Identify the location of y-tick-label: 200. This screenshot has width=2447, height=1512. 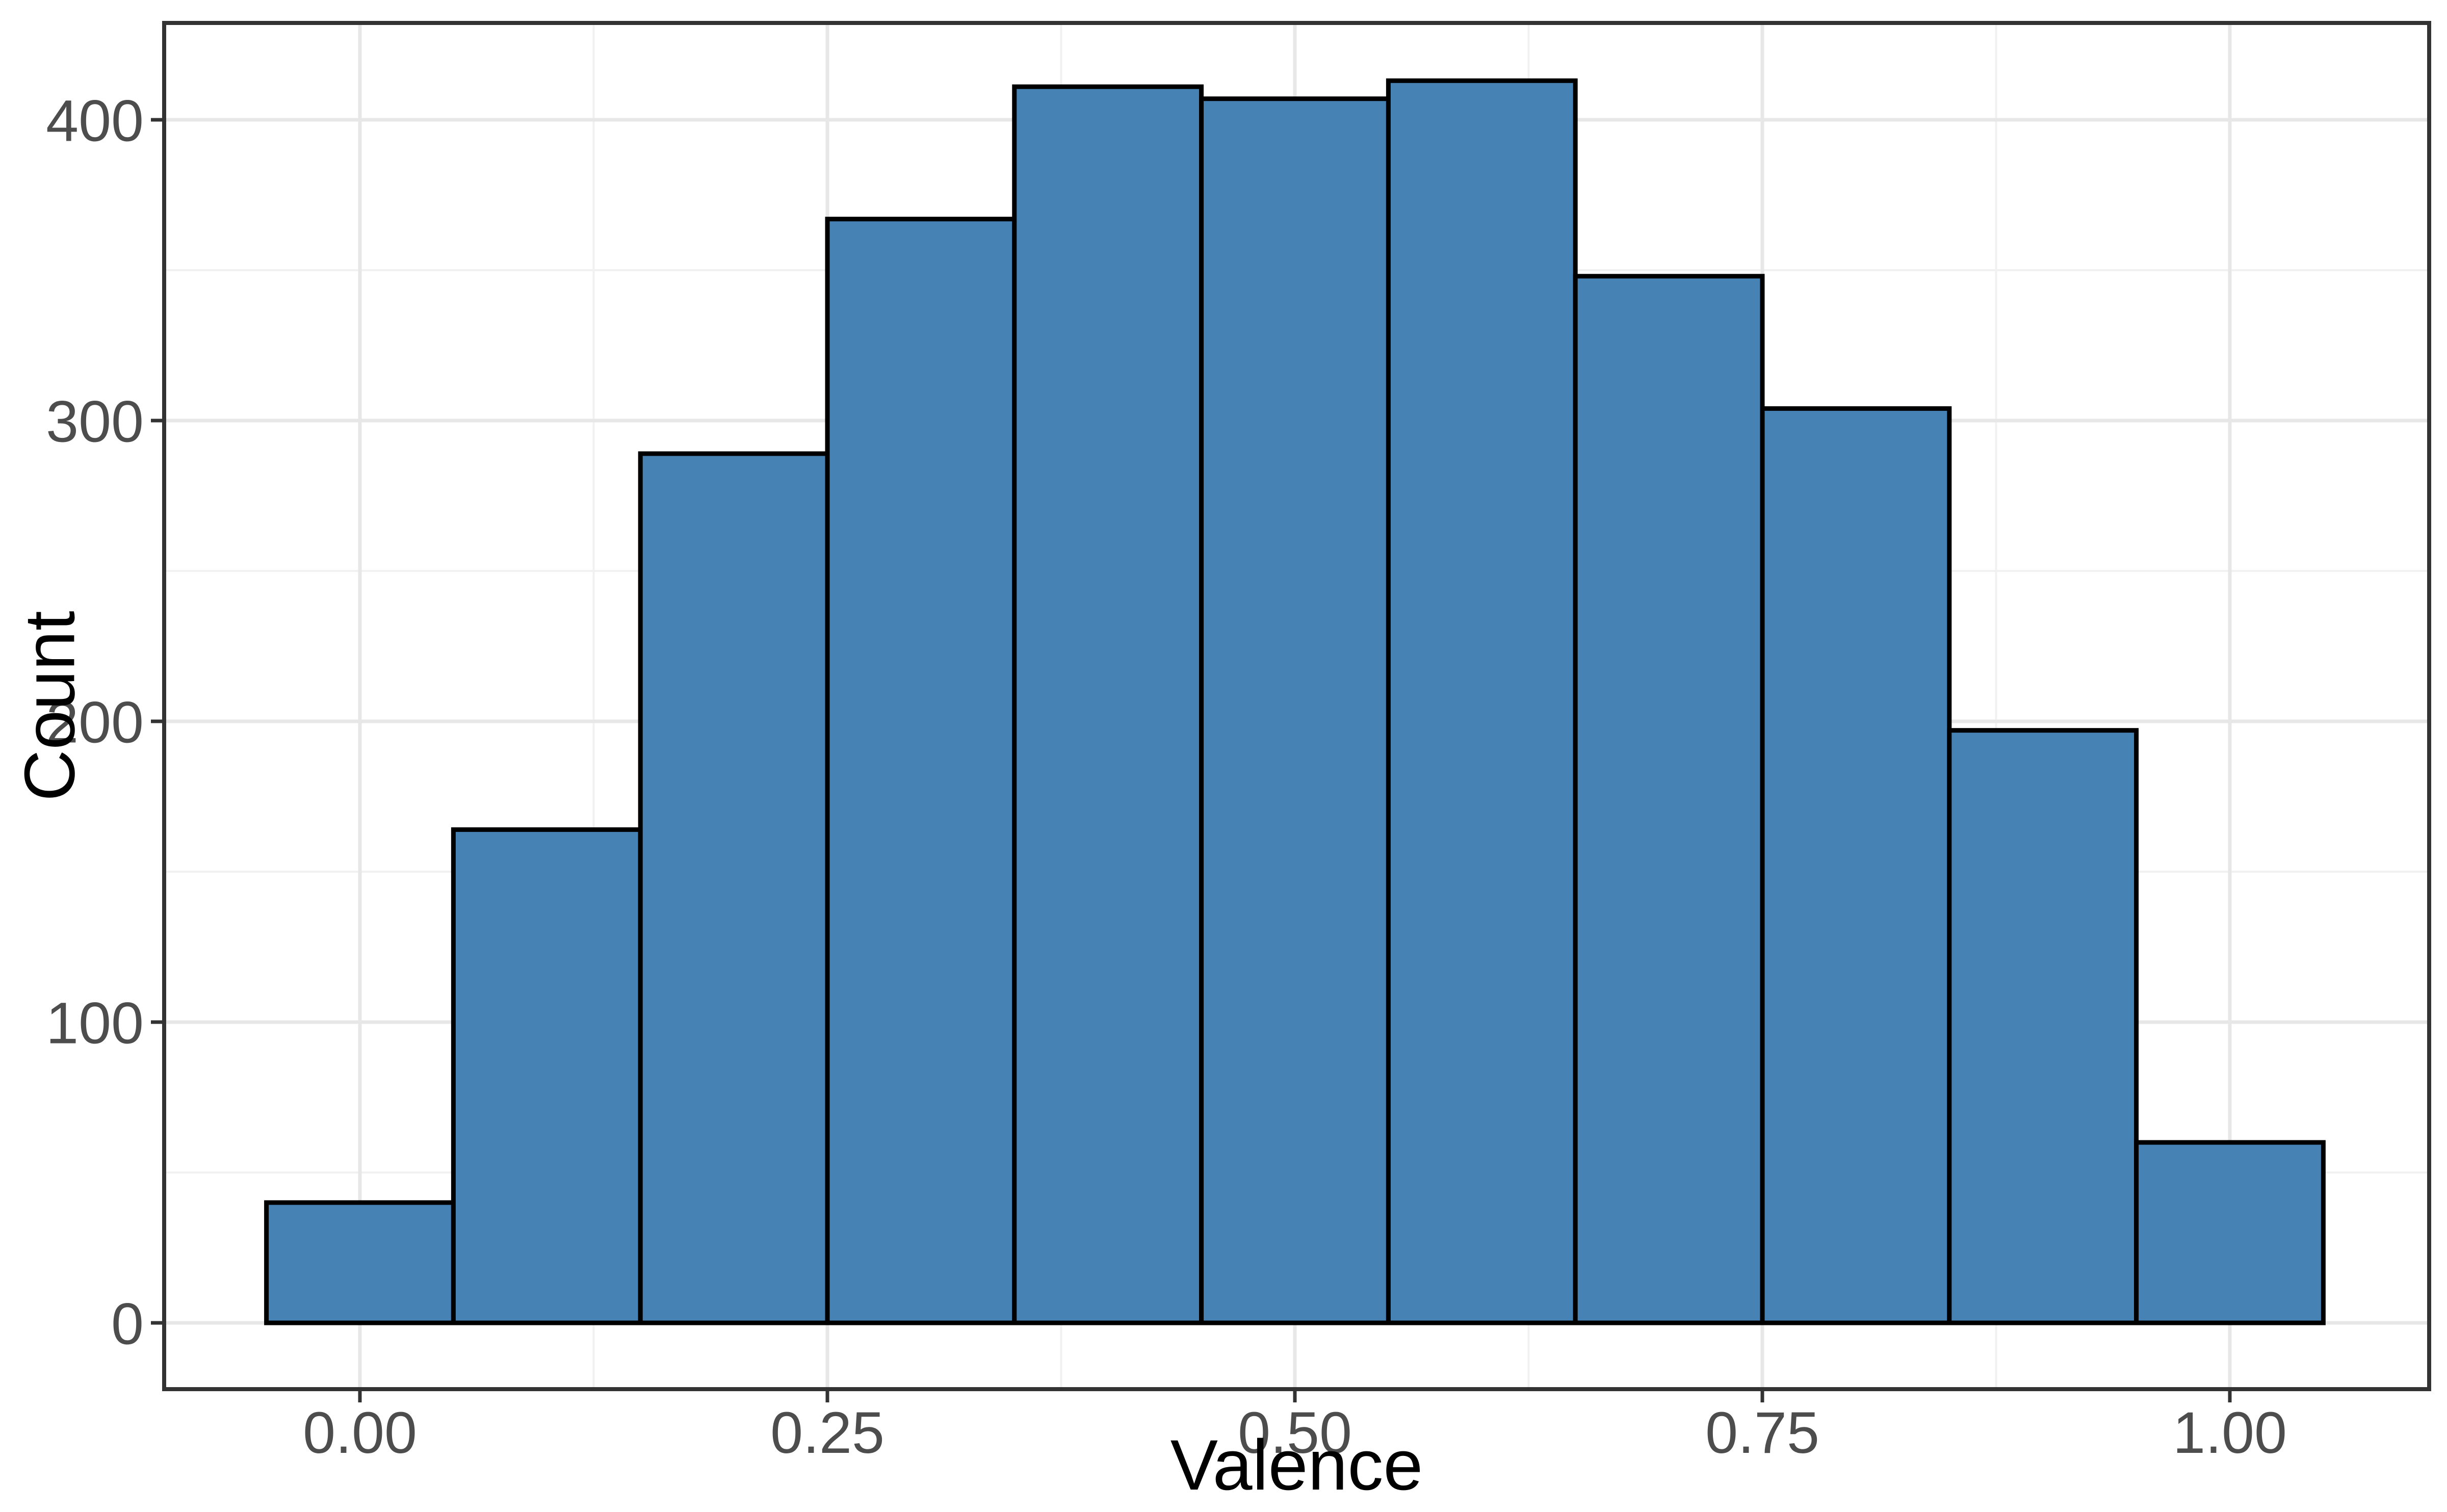
(95, 722).